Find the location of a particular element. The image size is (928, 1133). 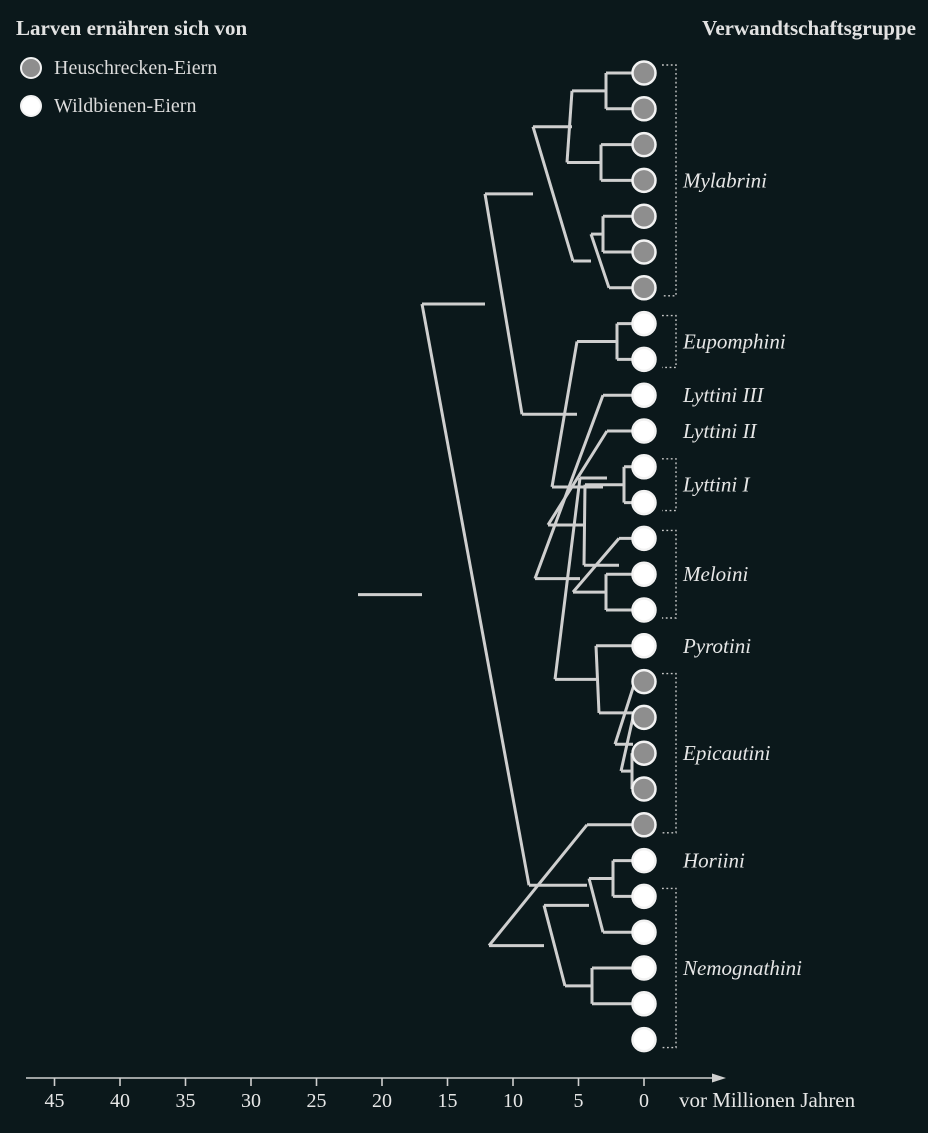

axis-tick-label: 35 is located at coordinates (186, 1101).